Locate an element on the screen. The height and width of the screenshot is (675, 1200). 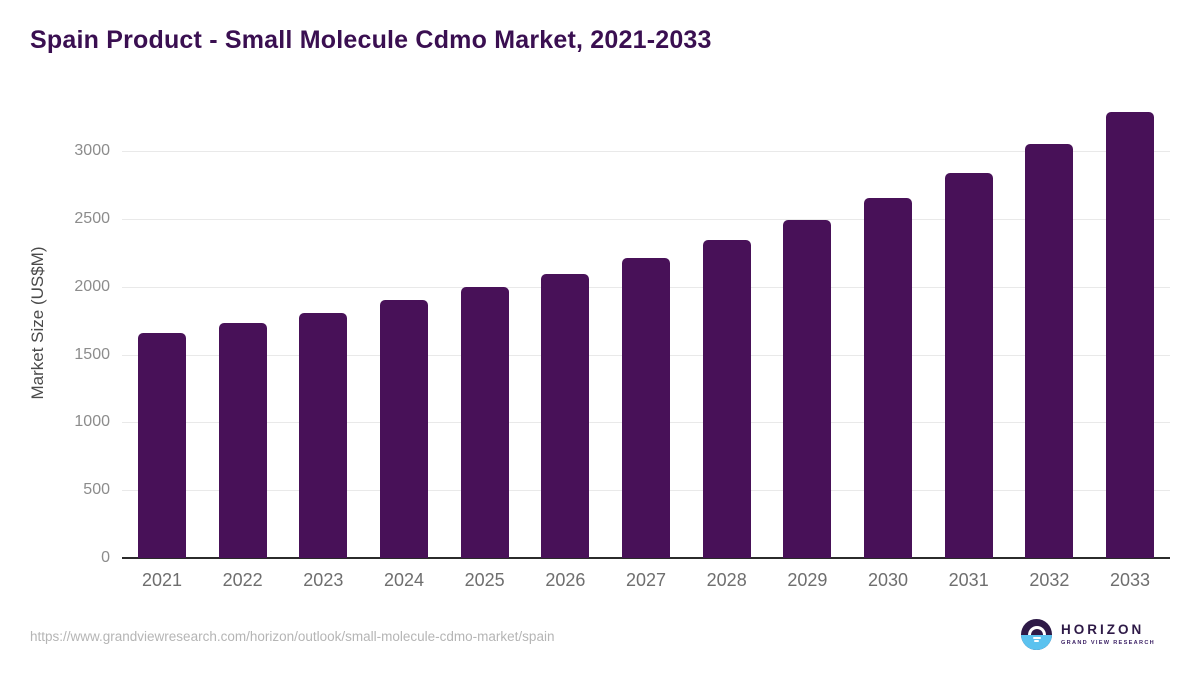
logo-sun-shape is located at coordinates (1036, 631).